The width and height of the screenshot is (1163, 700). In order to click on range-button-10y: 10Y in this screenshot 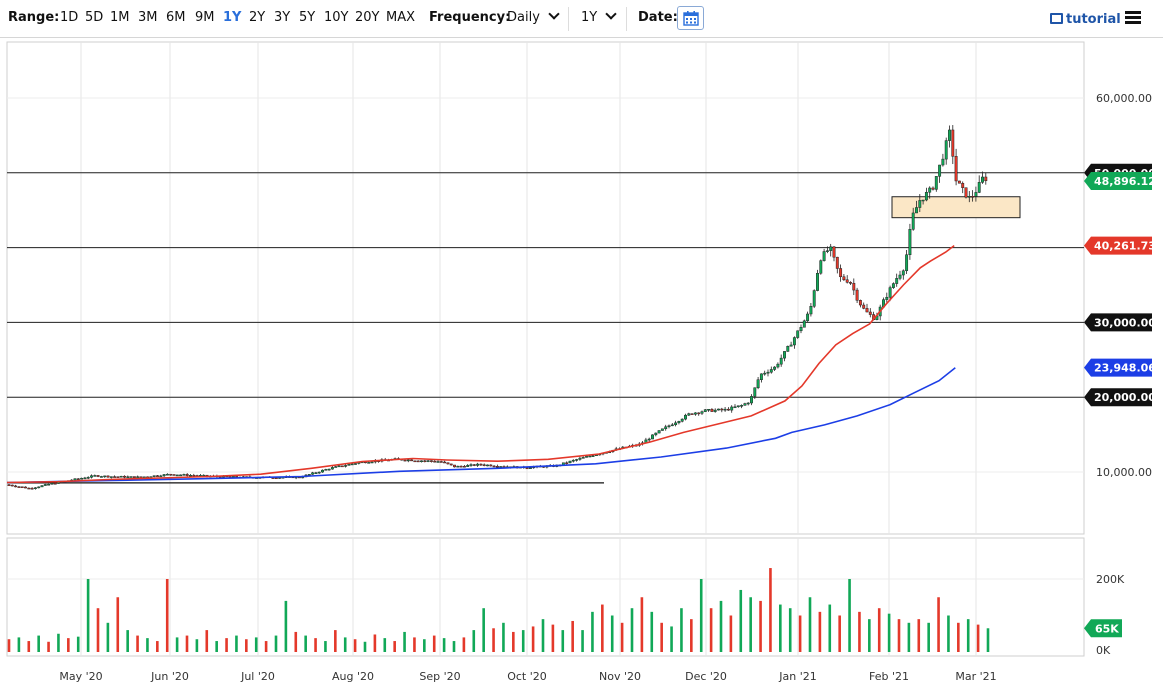, I will do `click(336, 17)`.